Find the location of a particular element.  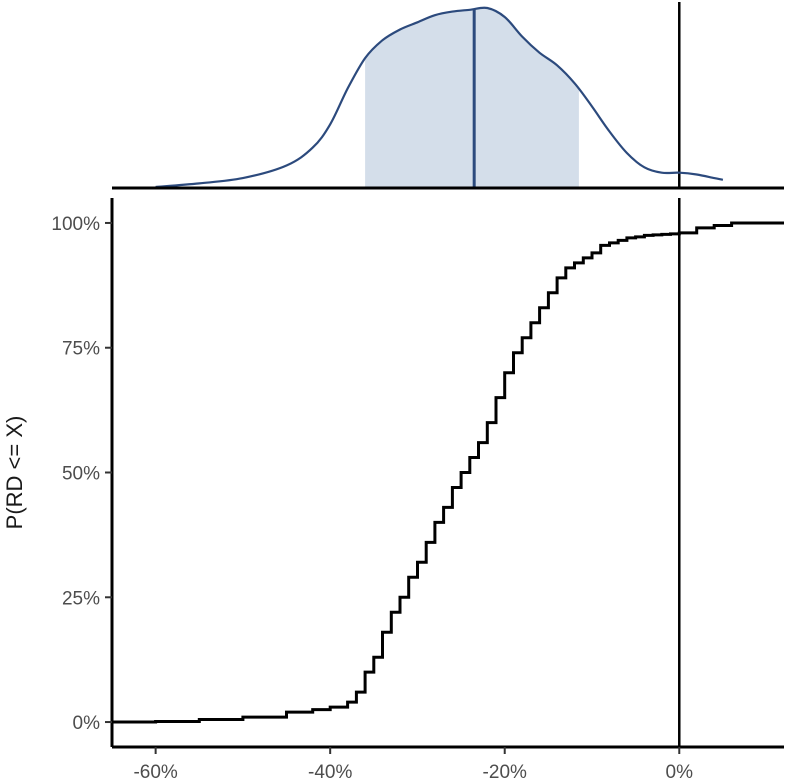

y-tick-label: 50% is located at coordinates (81, 474).